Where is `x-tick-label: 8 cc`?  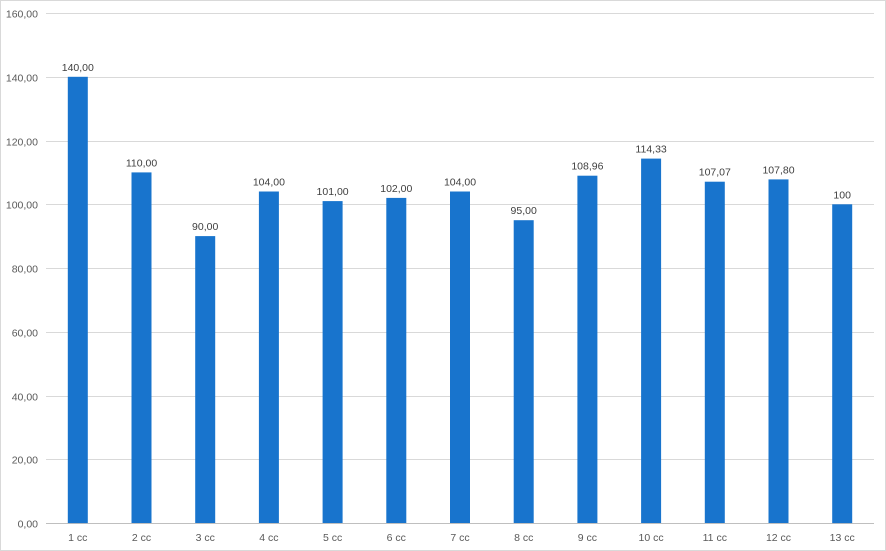
x-tick-label: 8 cc is located at coordinates (523, 538).